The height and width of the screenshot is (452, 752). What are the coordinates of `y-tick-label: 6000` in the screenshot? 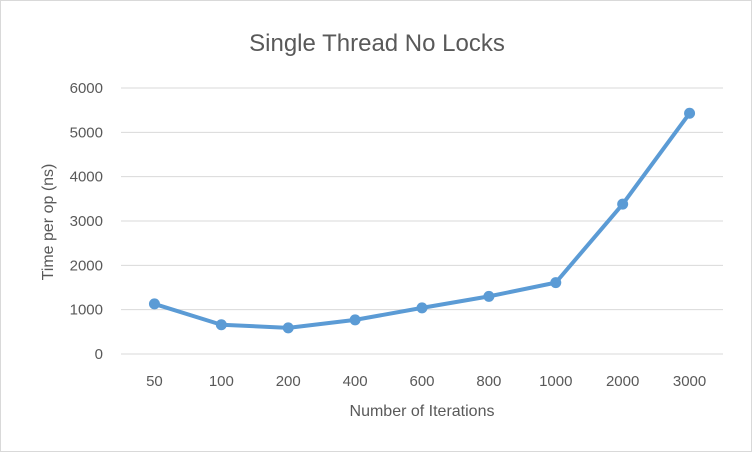 It's located at (86, 88).